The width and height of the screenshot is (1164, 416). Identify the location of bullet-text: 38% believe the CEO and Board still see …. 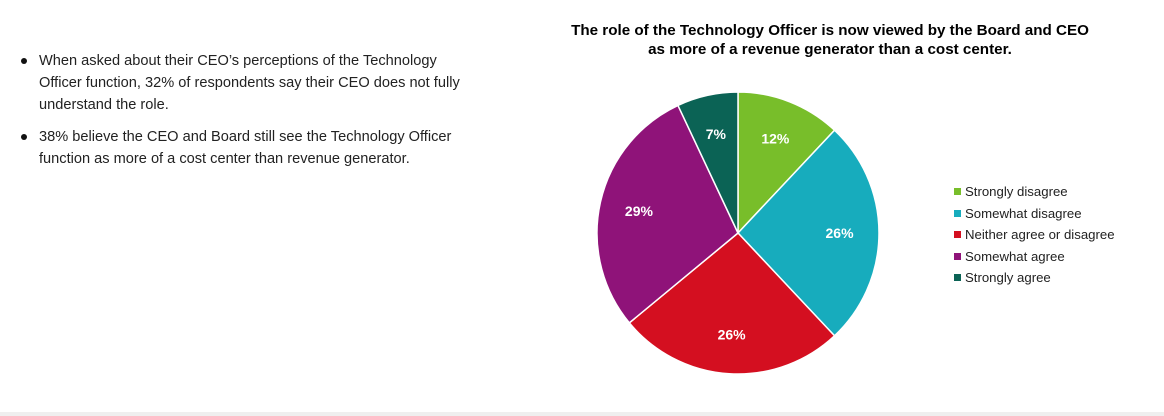
(245, 148).